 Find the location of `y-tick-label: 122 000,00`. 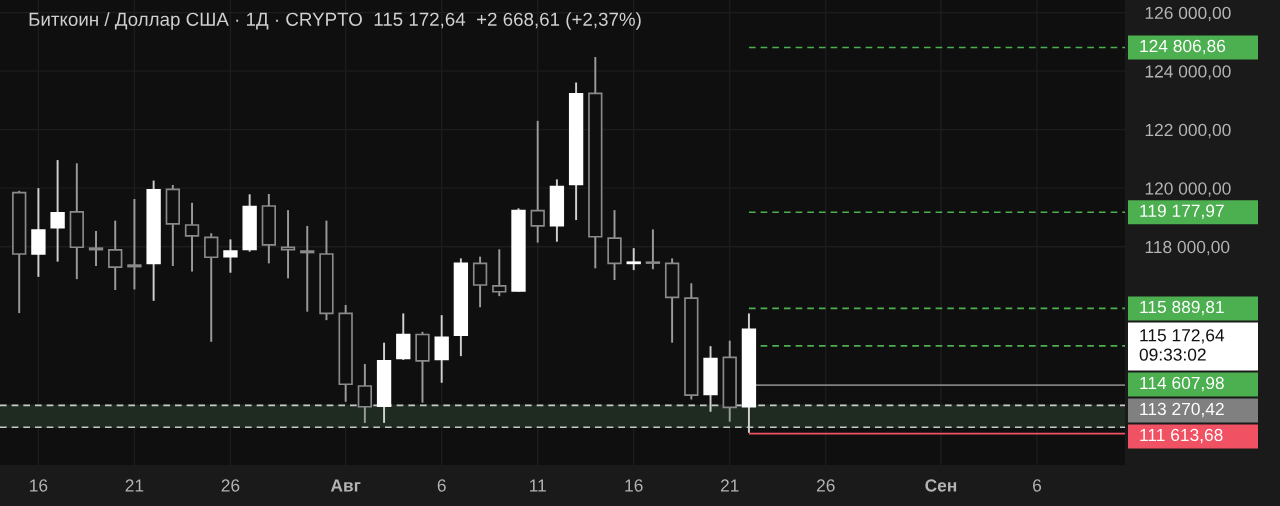

y-tick-label: 122 000,00 is located at coordinates (1188, 131).